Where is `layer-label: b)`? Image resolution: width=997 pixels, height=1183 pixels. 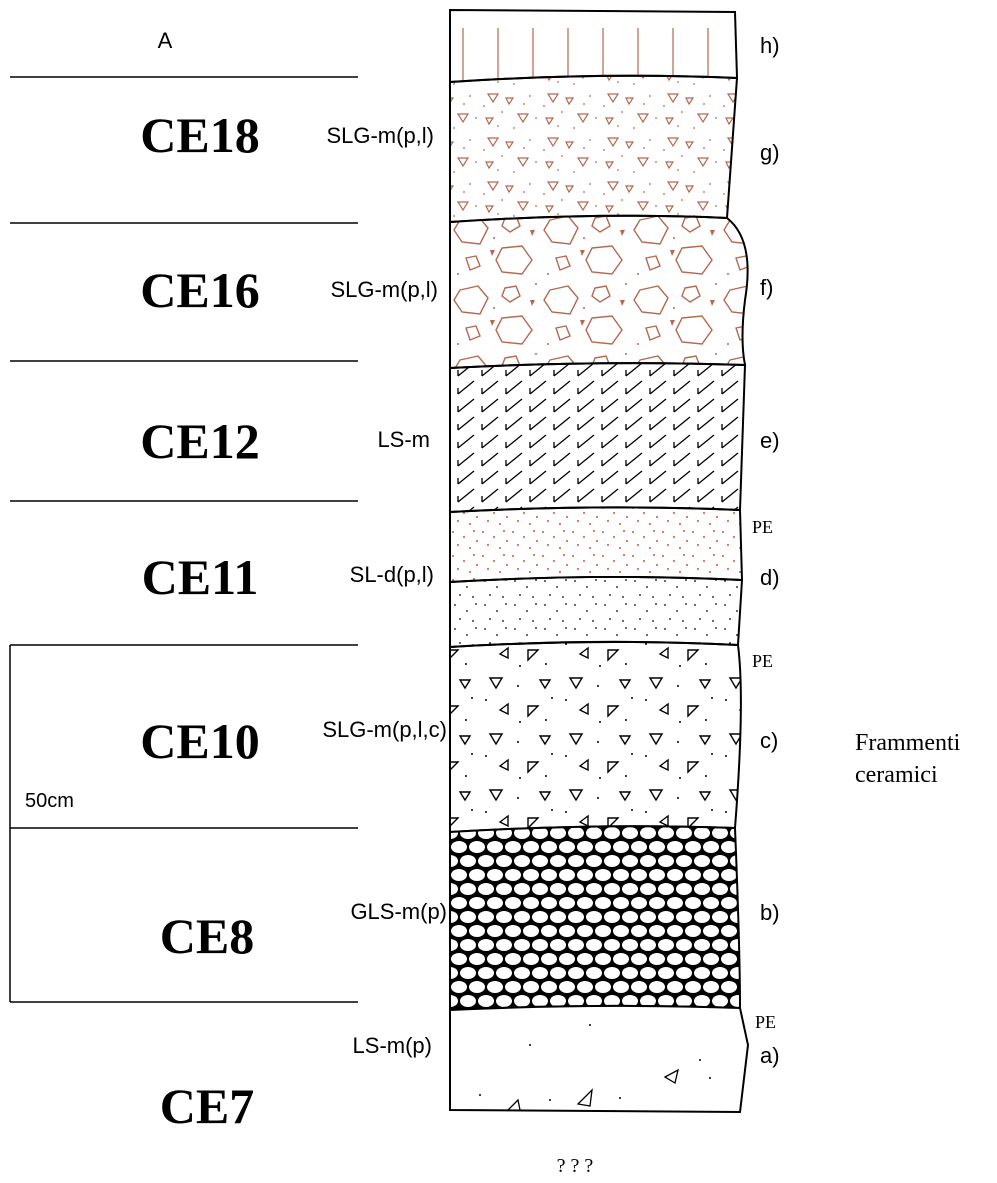 layer-label: b) is located at coordinates (770, 912).